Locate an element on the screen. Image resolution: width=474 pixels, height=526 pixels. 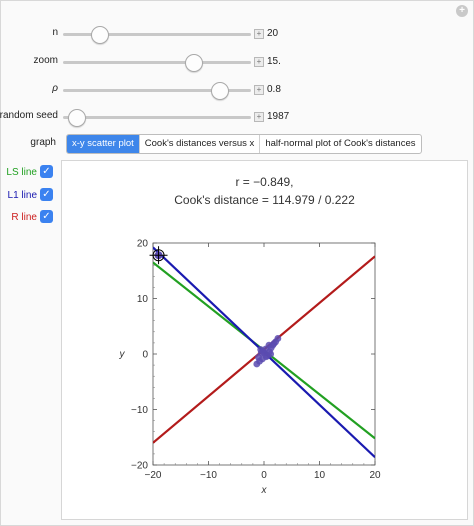
rho-expand-icon: + is located at coordinates (259, 90).